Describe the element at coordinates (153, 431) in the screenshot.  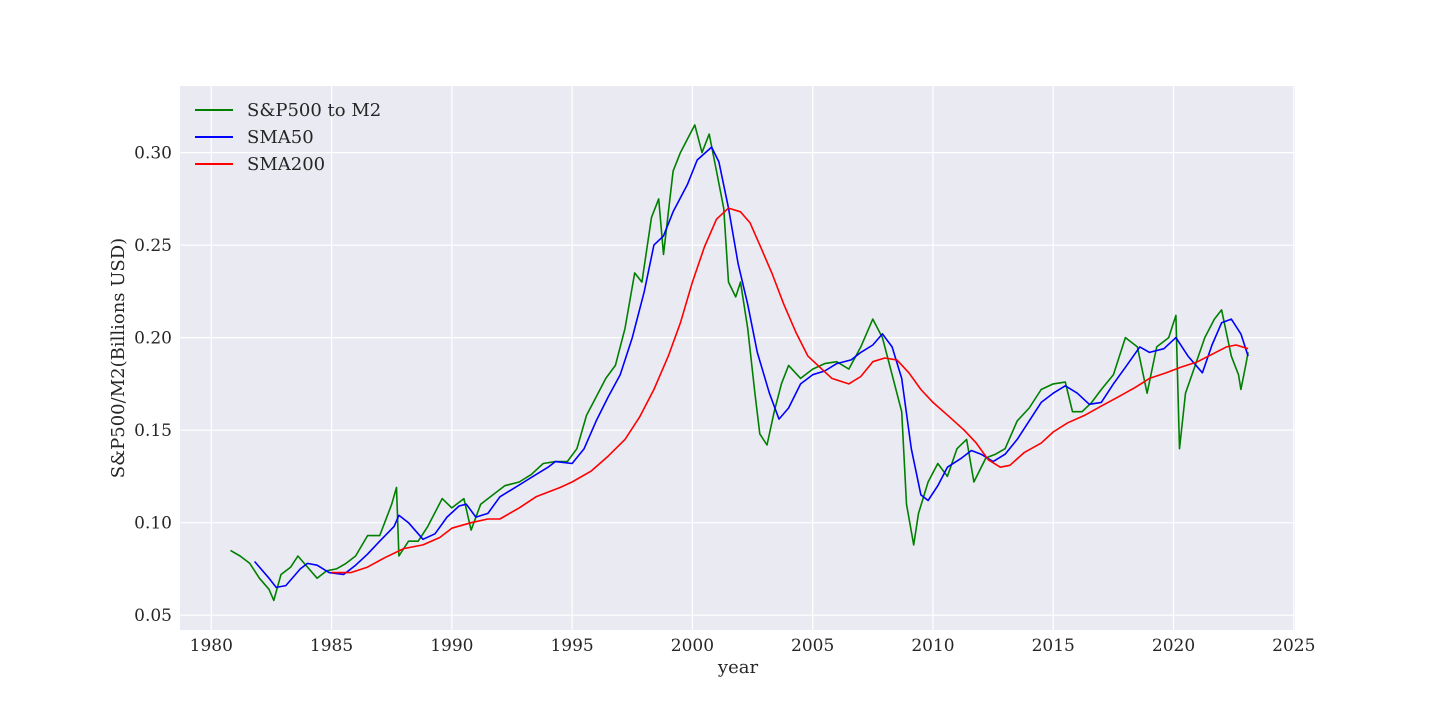
I see `y-tick-label: 0.15` at that location.